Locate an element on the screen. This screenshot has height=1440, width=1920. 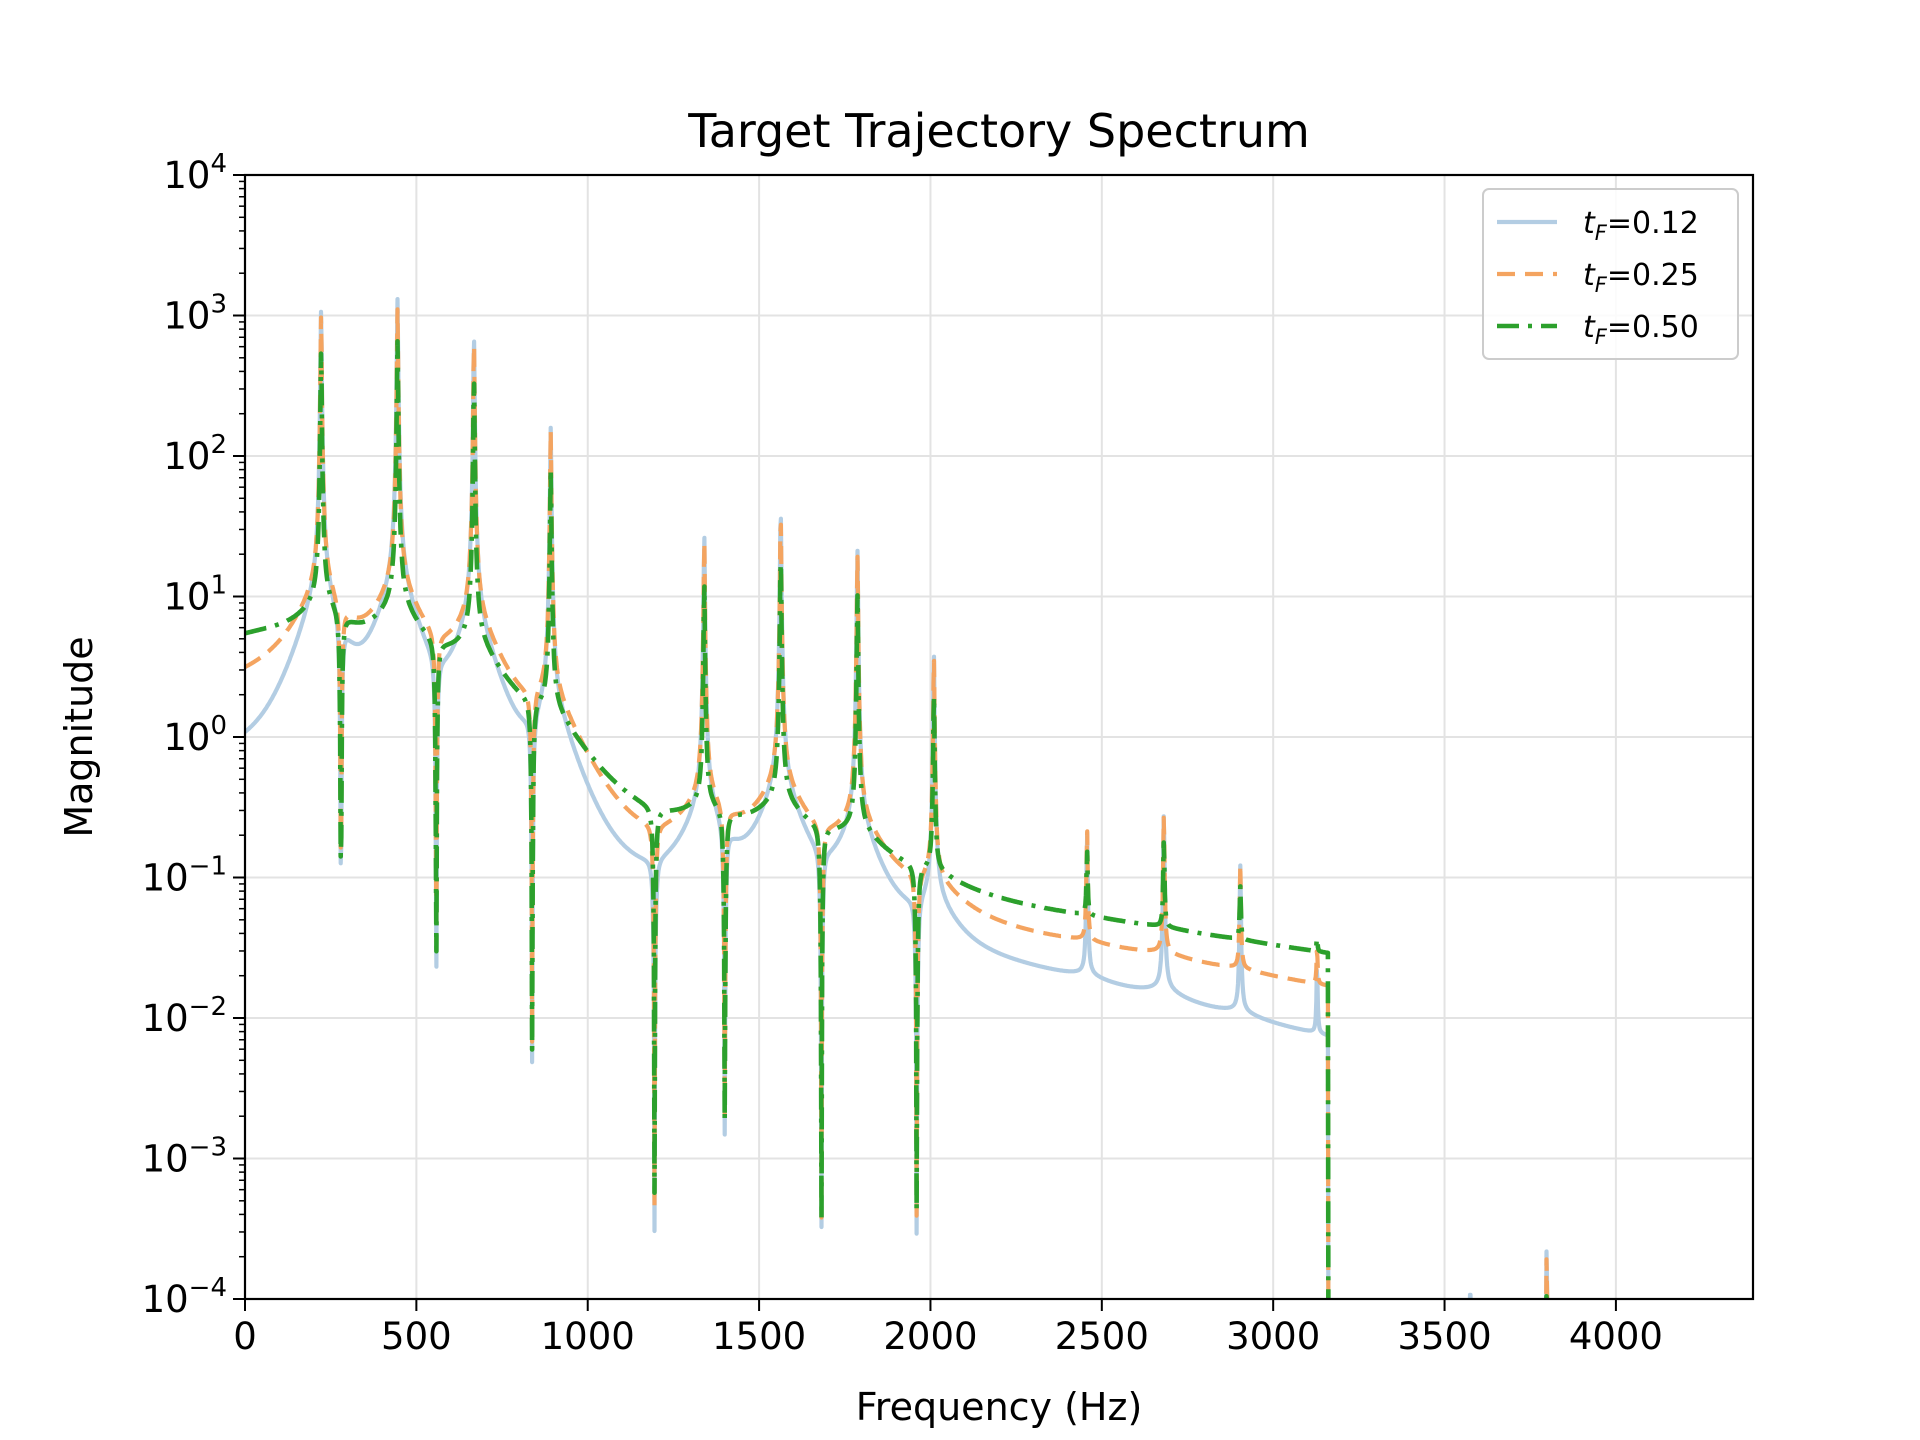
y-tick-label: 10⁴ is located at coordinates (195, 173).